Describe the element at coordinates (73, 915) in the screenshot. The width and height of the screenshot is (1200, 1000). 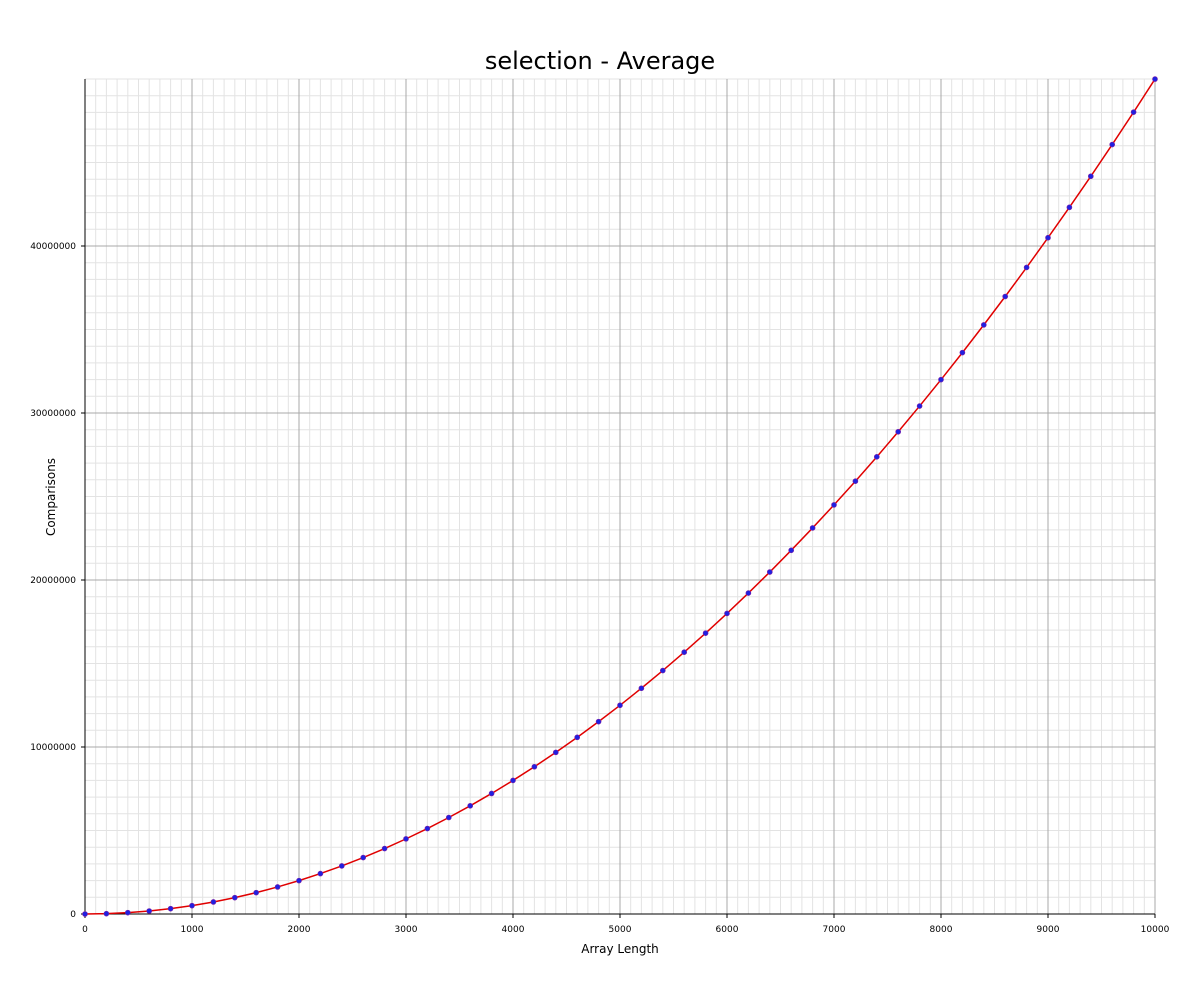
I see `y-tick-label: 0` at that location.